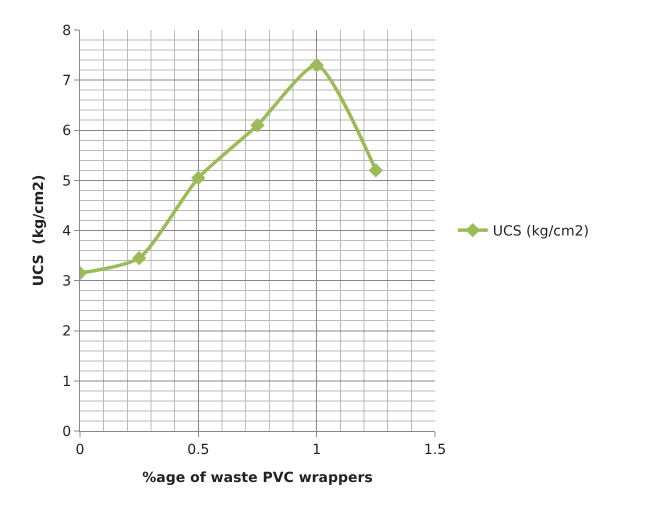 Image resolution: width=665 pixels, height=516 pixels. What do you see at coordinates (317, 450) in the screenshot?
I see `x-tick-label: 1` at bounding box center [317, 450].